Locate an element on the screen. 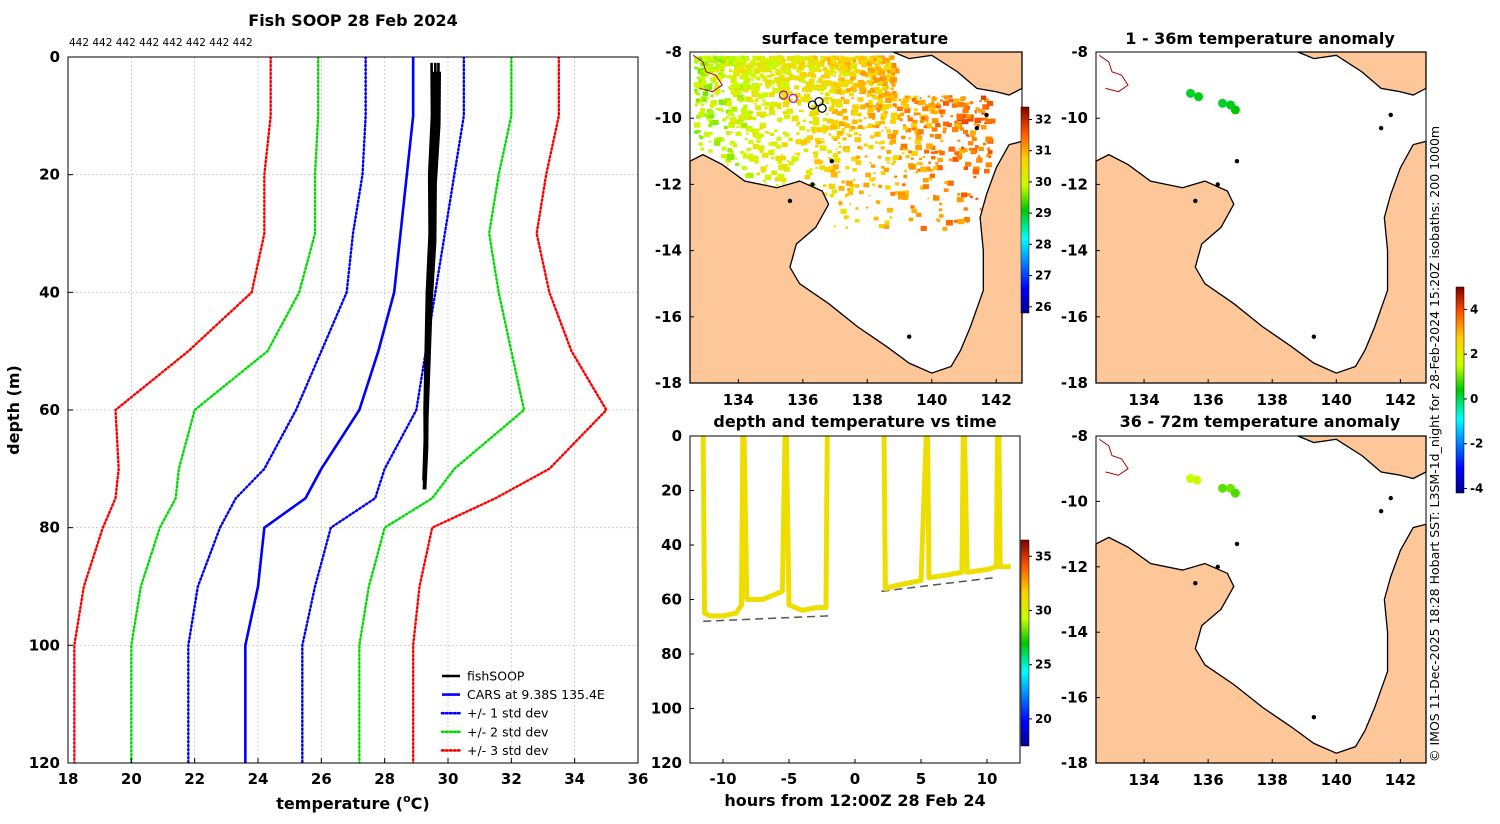 This screenshot has height=824, width=1500. anomaly2-lon-label: 134 is located at coordinates (1143, 780).